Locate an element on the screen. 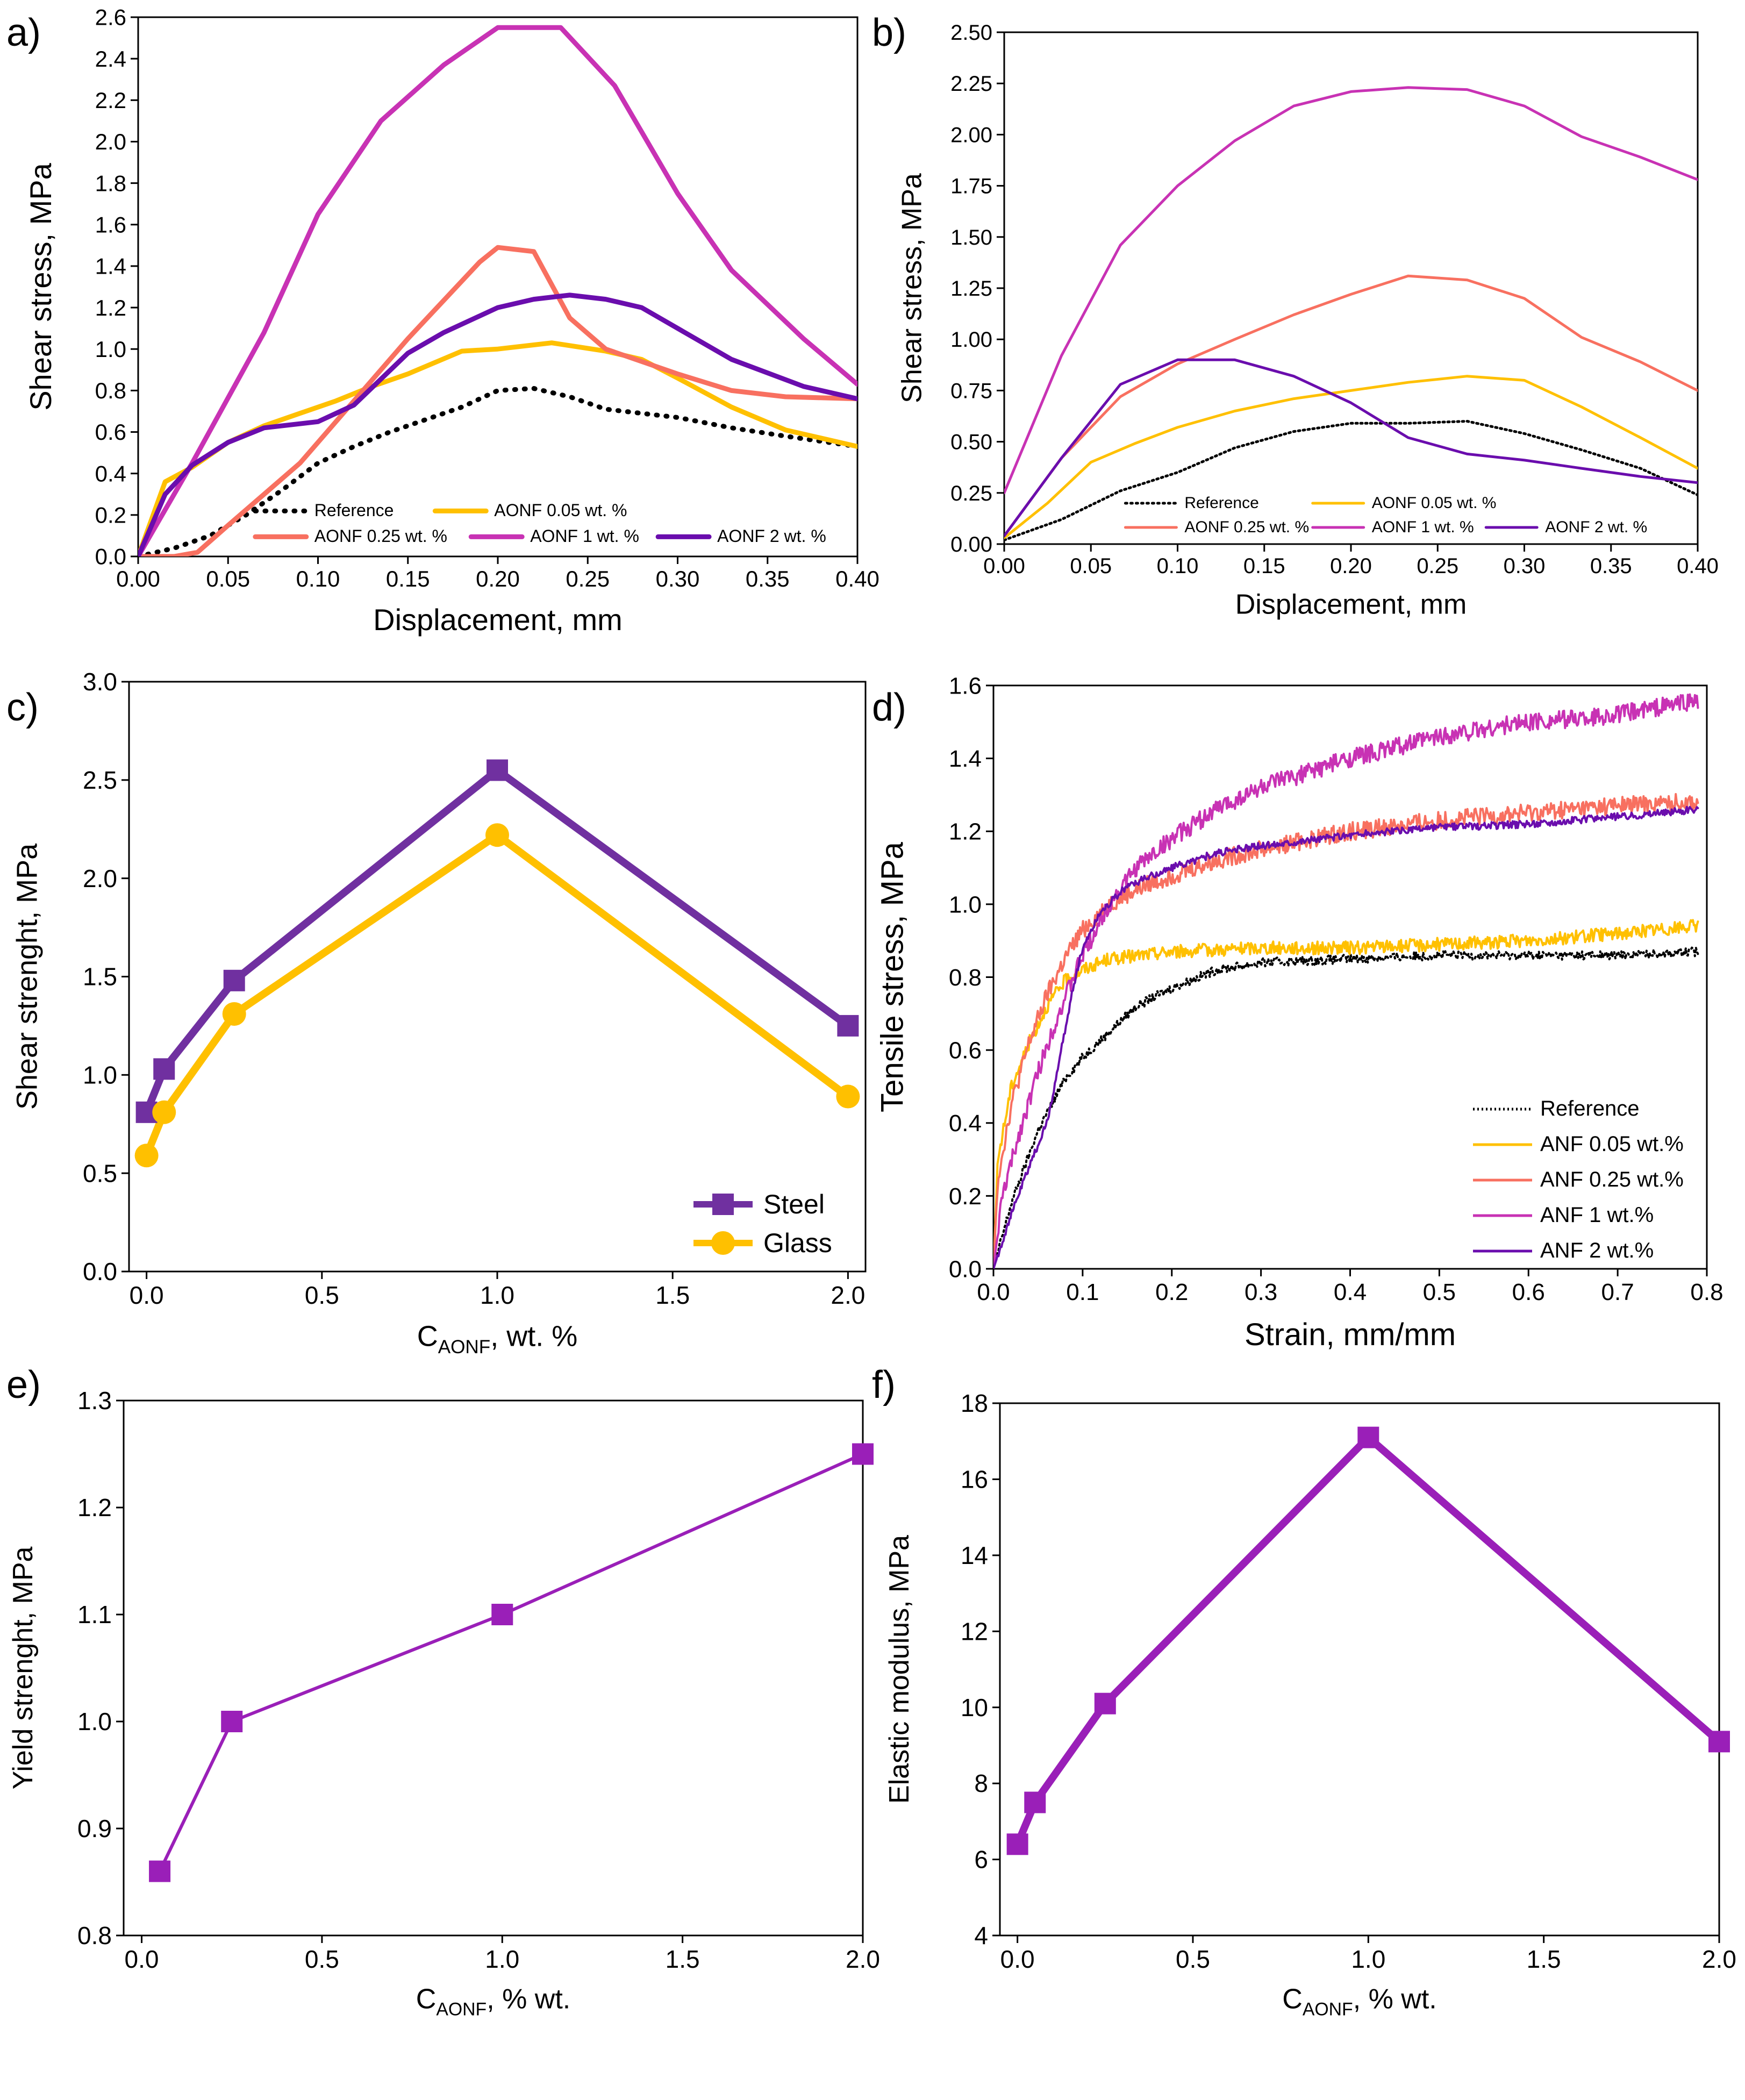 This screenshot has width=1745, height=2100. y-axis-title: Shear strenght, MPa is located at coordinates (27, 976).